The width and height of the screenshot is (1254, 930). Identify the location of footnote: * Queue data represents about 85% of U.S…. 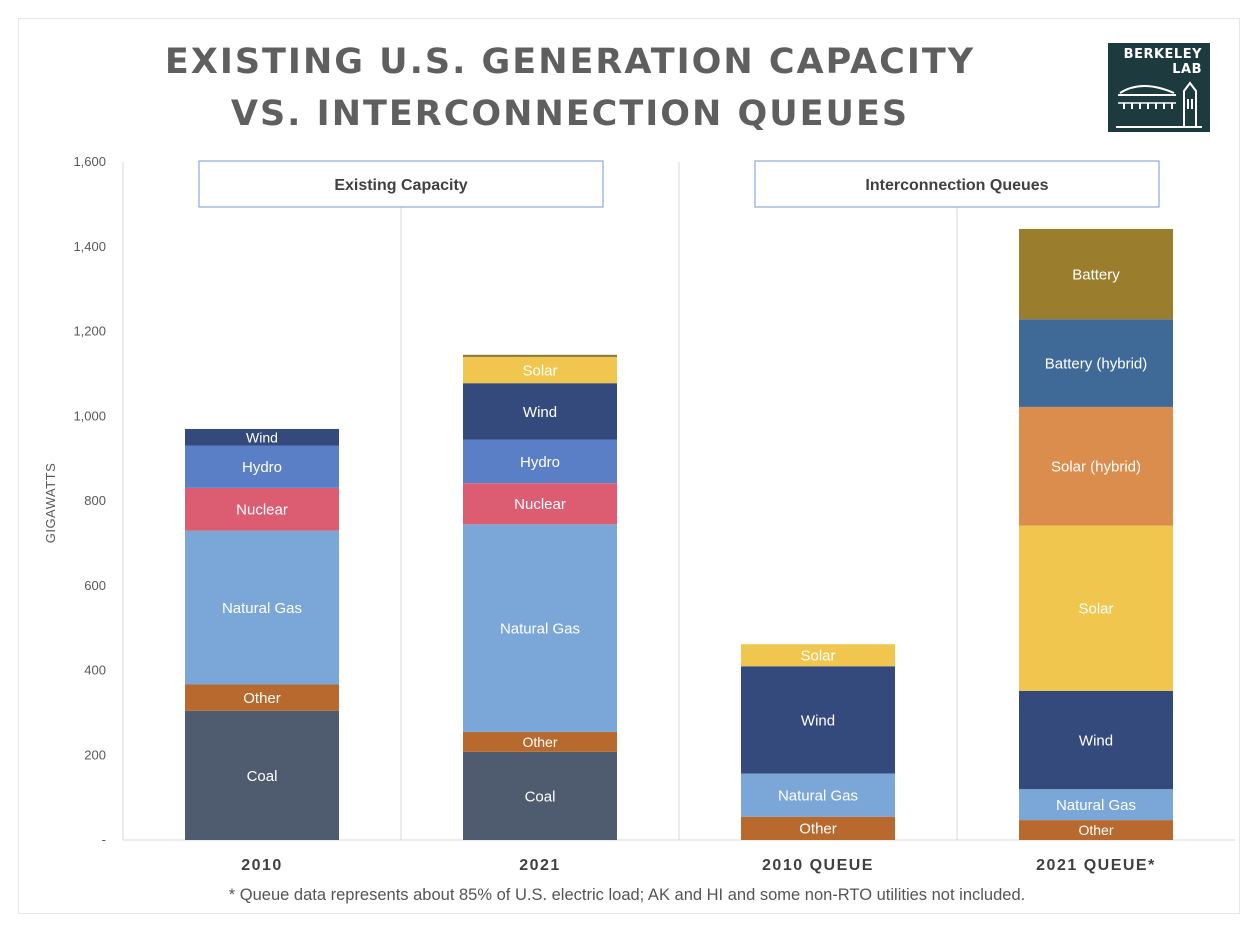
(627, 895).